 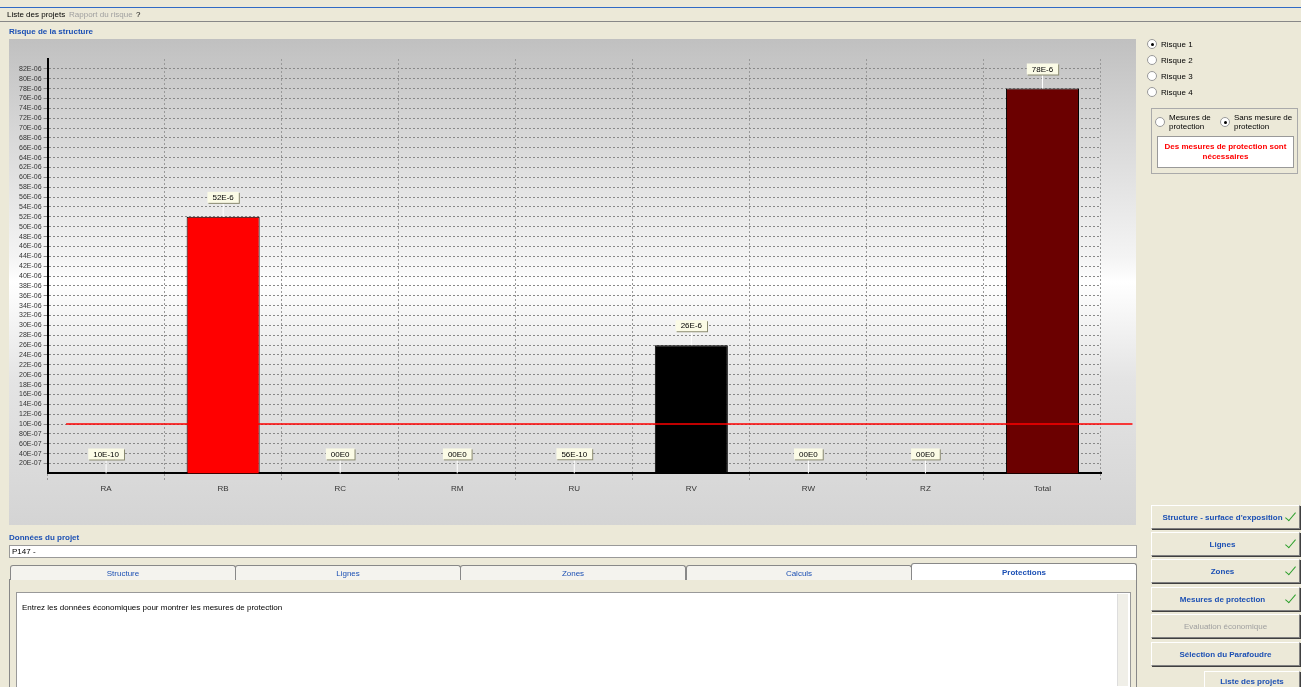 What do you see at coordinates (1042, 69) in the screenshot?
I see `data-label: 78E-6` at bounding box center [1042, 69].